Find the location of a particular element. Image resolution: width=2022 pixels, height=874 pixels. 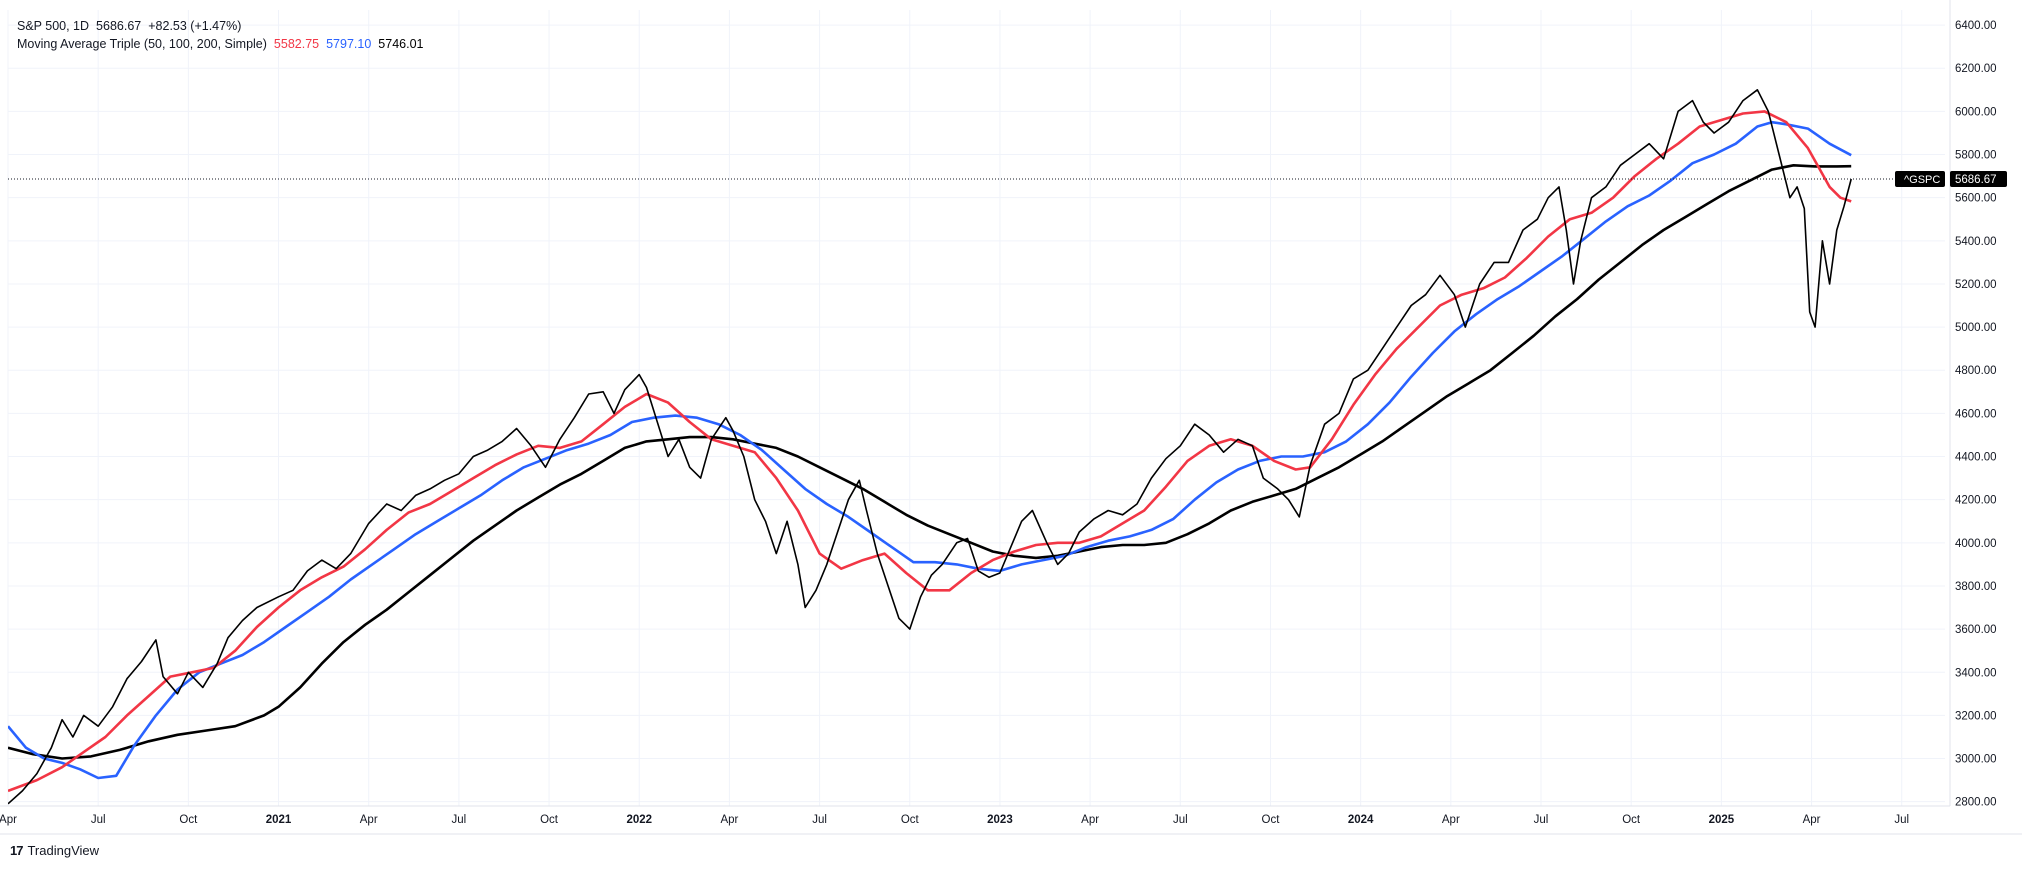

y-tick-label: 6000.00 is located at coordinates (1976, 112).